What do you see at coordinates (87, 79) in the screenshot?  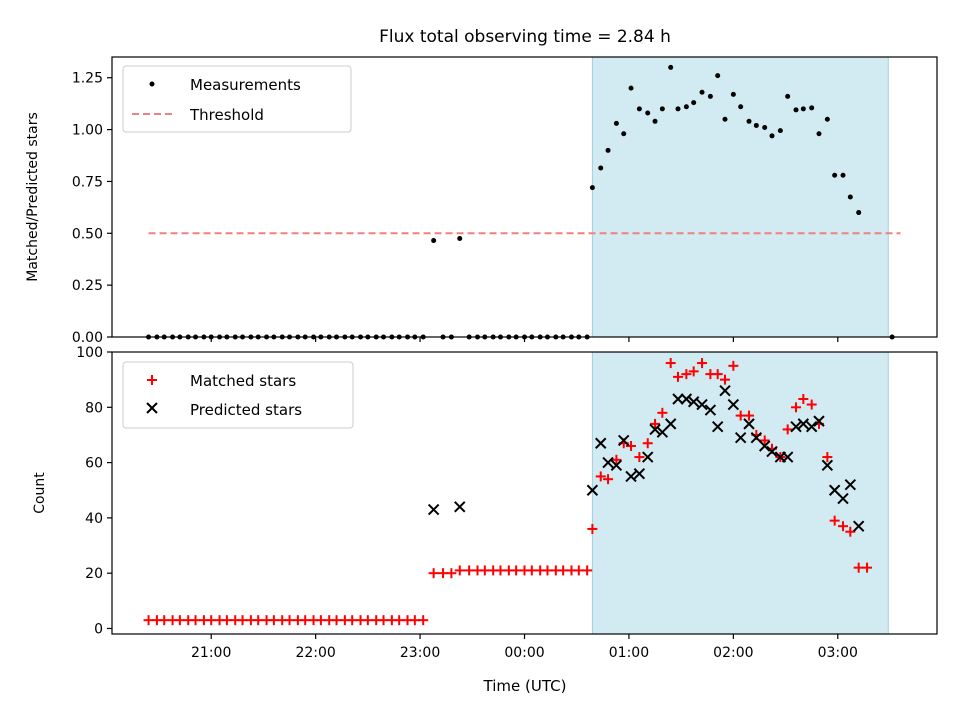 I see `top-y-tick-label: 1.25` at bounding box center [87, 79].